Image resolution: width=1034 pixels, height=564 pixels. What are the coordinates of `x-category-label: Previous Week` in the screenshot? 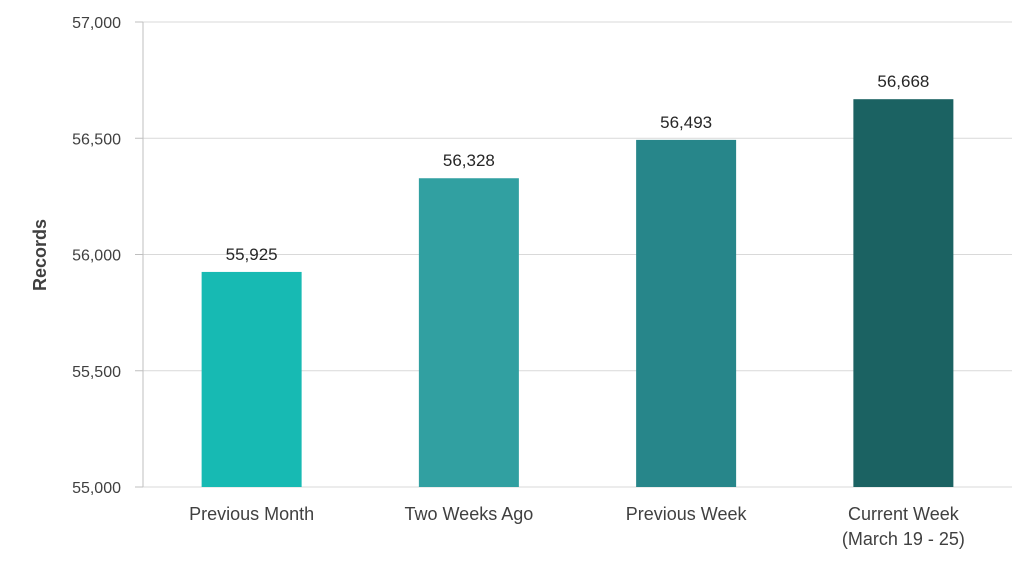 It's located at (687, 514).